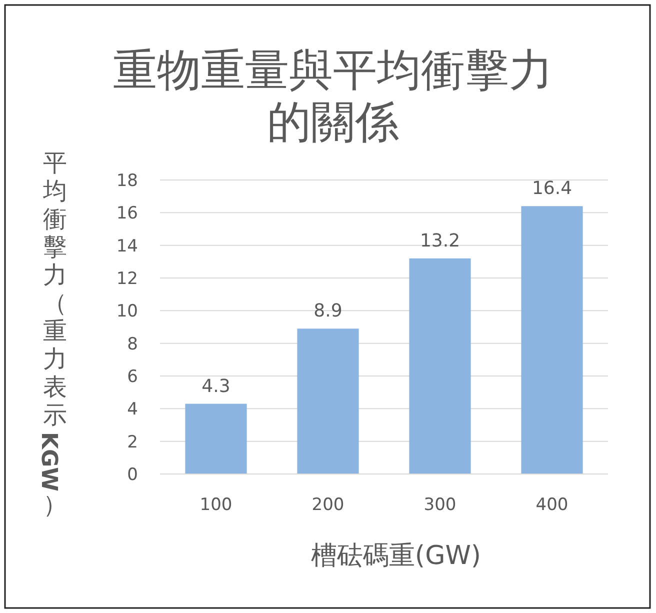  I want to click on y-tick-label: 0, so click(132, 474).